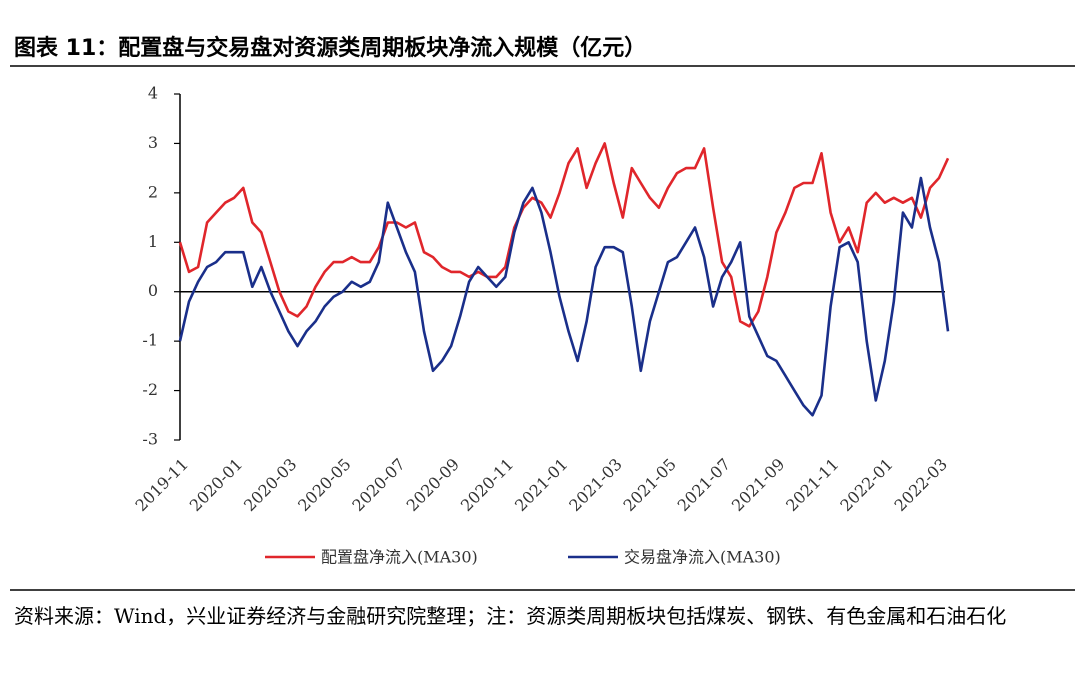 This screenshot has height=682, width=1080. What do you see at coordinates (150, 389) in the screenshot?
I see `y-tick-label: -2` at bounding box center [150, 389].